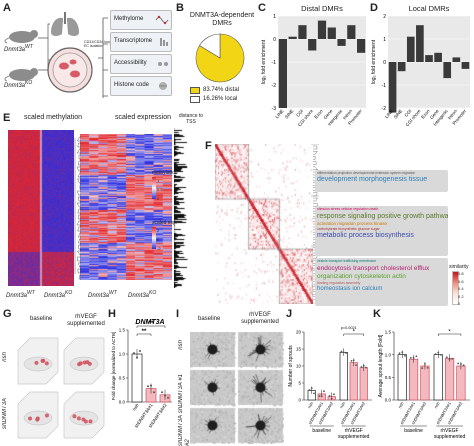 The width and height of the screenshot is (474, 446). I want to click on legend-scaled-exp-colorbar, so click(154, 238).